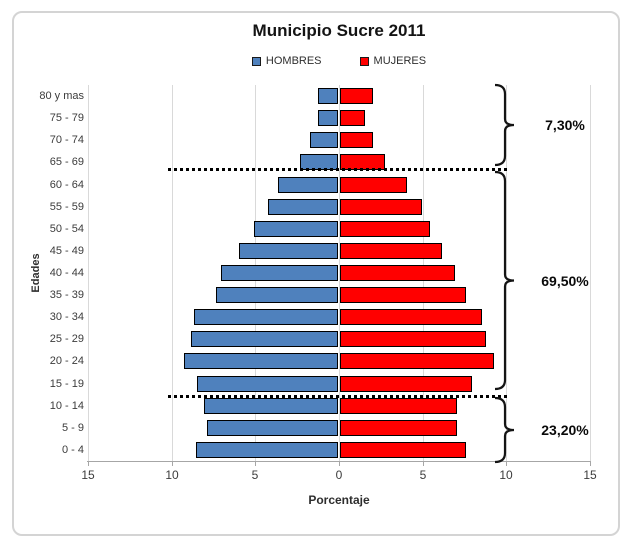 Image resolution: width=633 pixels, height=548 pixels. I want to click on legend-swatch-hombres-icon, so click(256, 61).